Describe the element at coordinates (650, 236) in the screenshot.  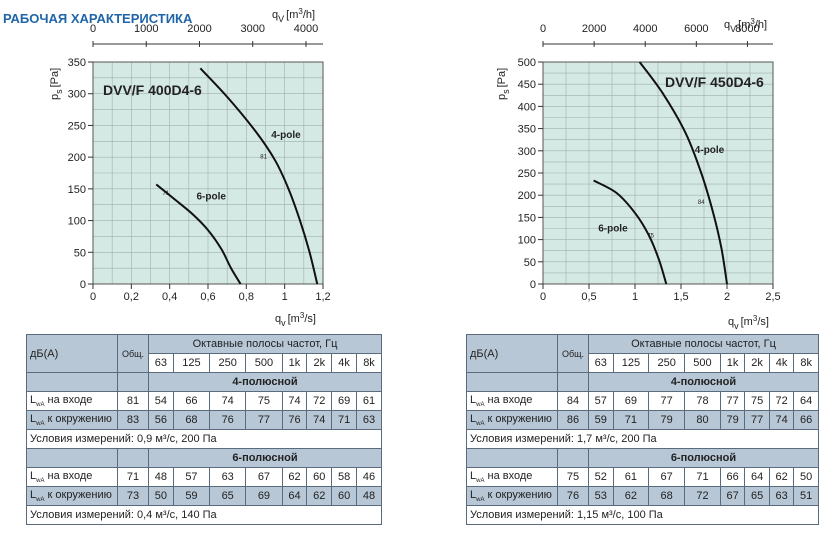
I see `curve-point-label: 75` at that location.